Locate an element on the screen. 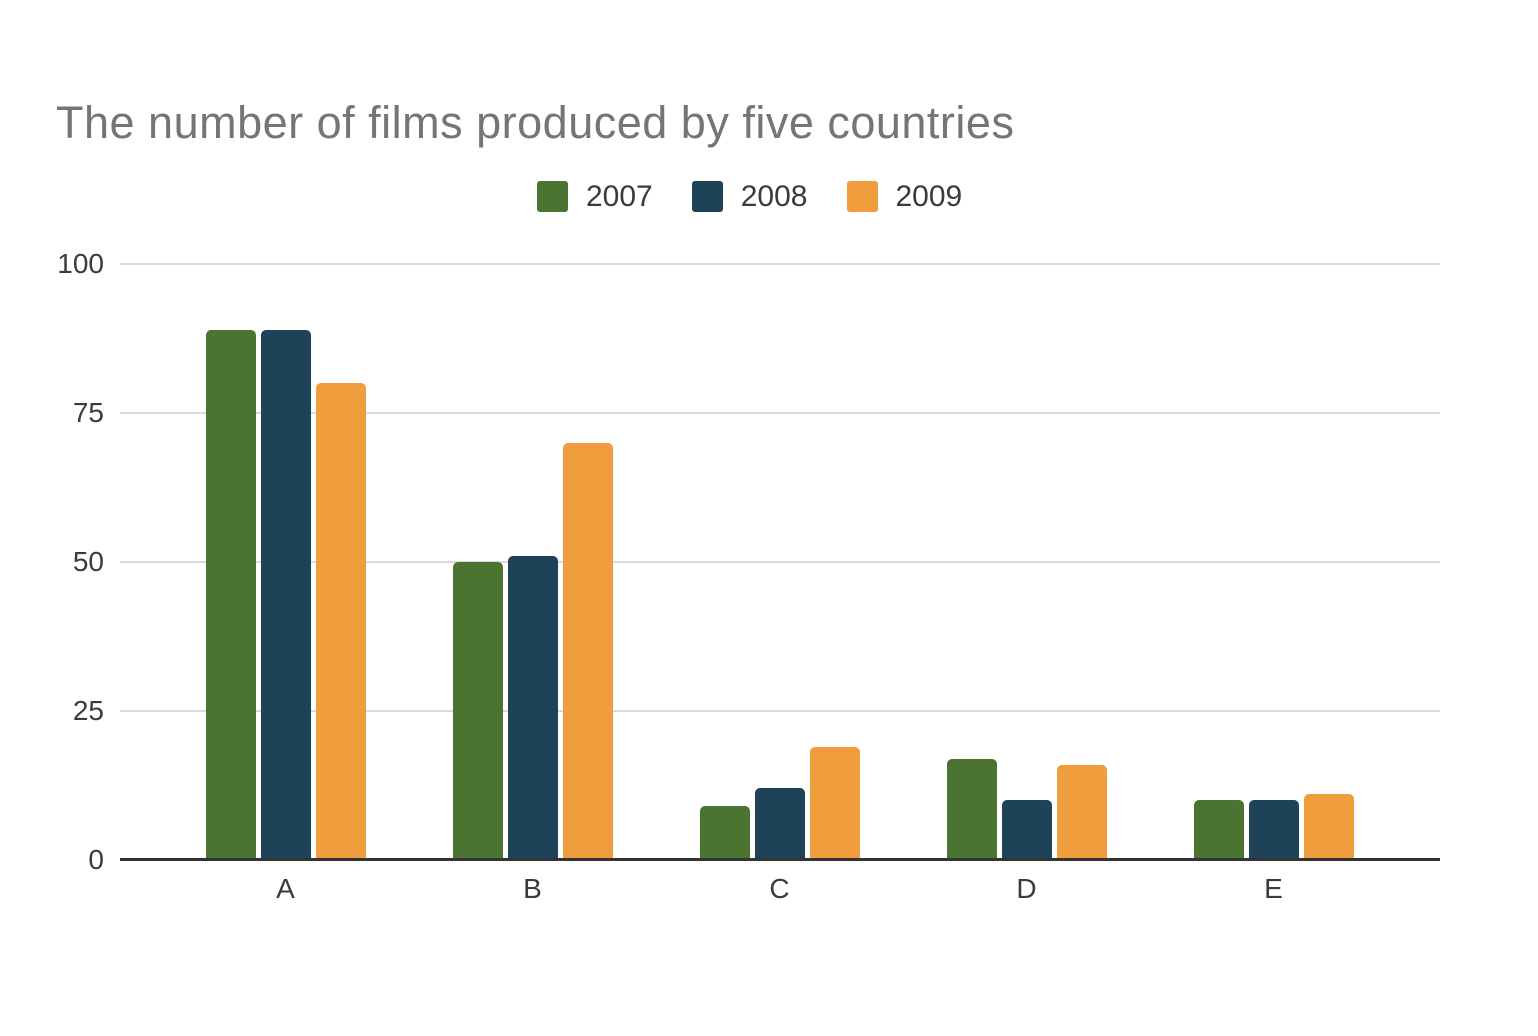  chart-legend: 2007 2008 2009 is located at coordinates (749, 196).